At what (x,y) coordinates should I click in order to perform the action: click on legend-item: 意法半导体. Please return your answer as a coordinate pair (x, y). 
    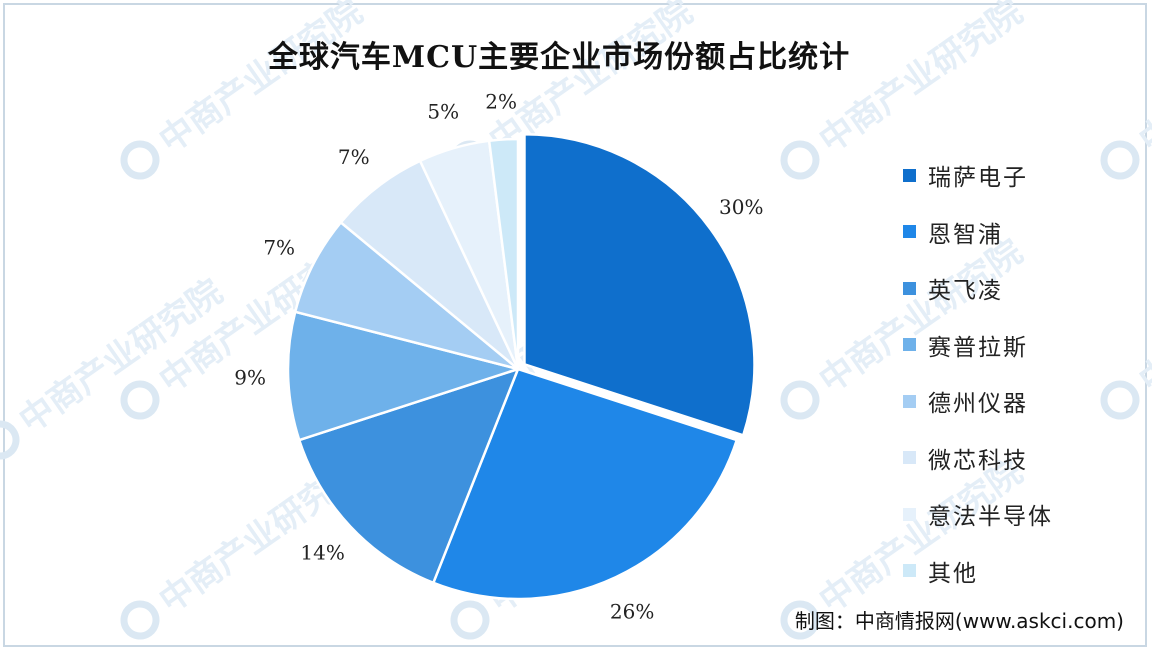
    Looking at the image, I should click on (978, 514).